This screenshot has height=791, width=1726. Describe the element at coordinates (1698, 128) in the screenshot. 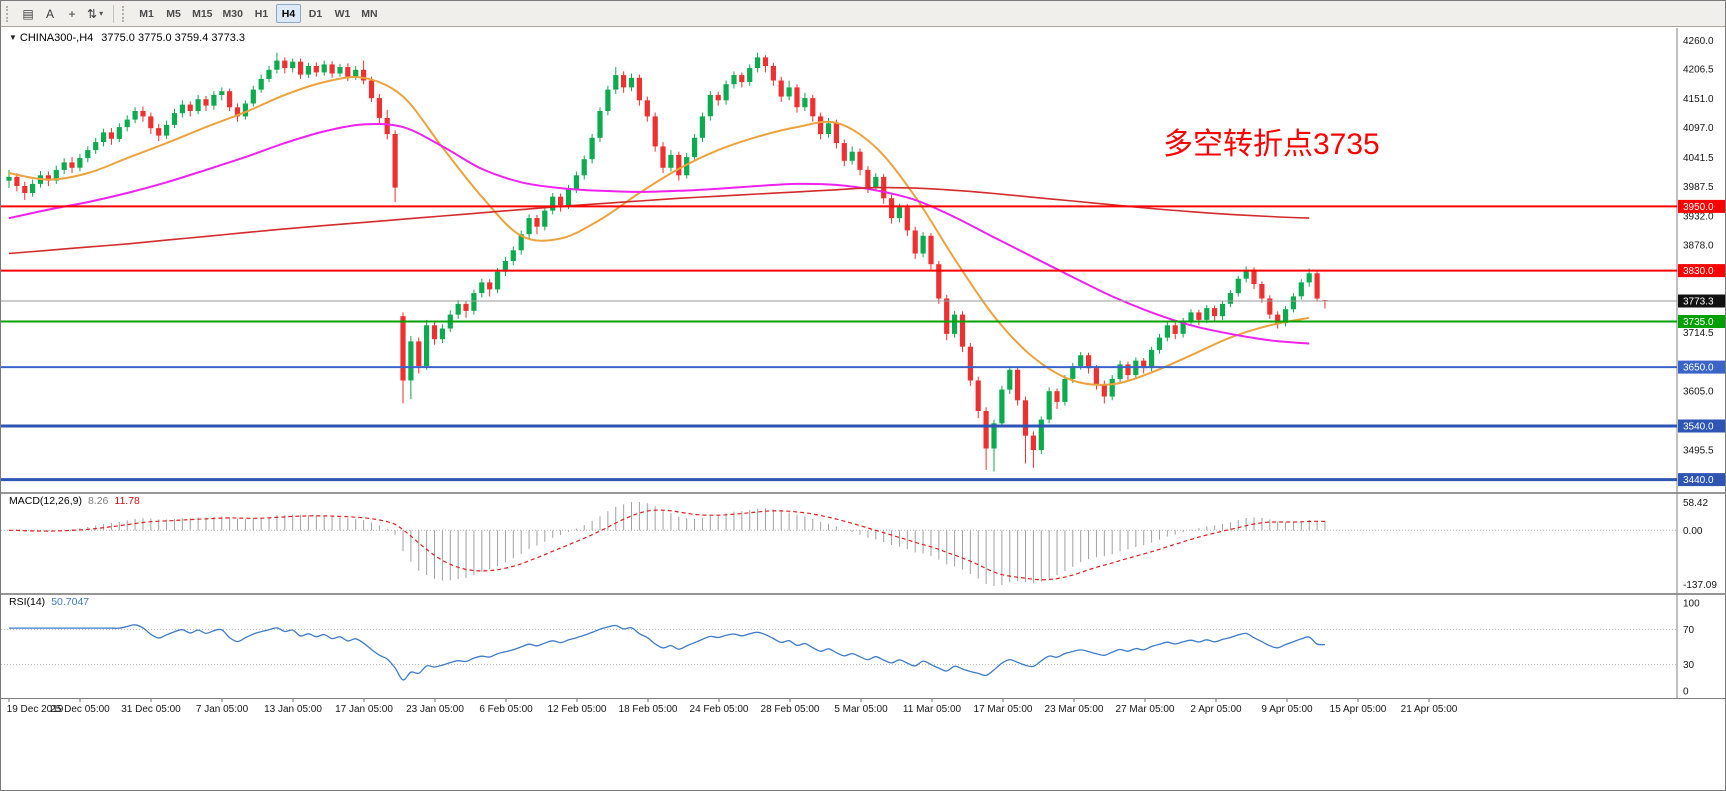

I see `price-axis-label: 4097.0` at that location.